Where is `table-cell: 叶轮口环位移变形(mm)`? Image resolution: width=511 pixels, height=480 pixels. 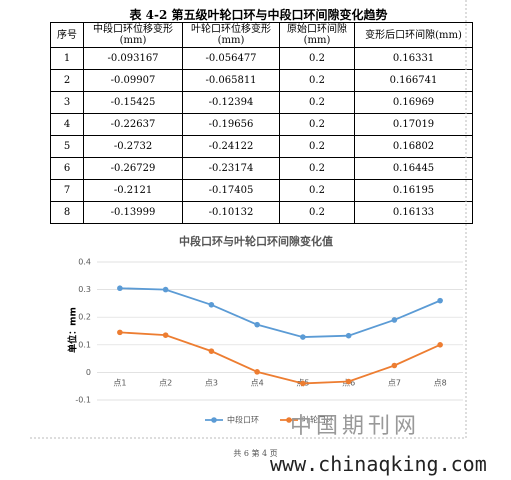
table-cell: 叶轮口环位移变形(mm) is located at coordinates (231, 35).